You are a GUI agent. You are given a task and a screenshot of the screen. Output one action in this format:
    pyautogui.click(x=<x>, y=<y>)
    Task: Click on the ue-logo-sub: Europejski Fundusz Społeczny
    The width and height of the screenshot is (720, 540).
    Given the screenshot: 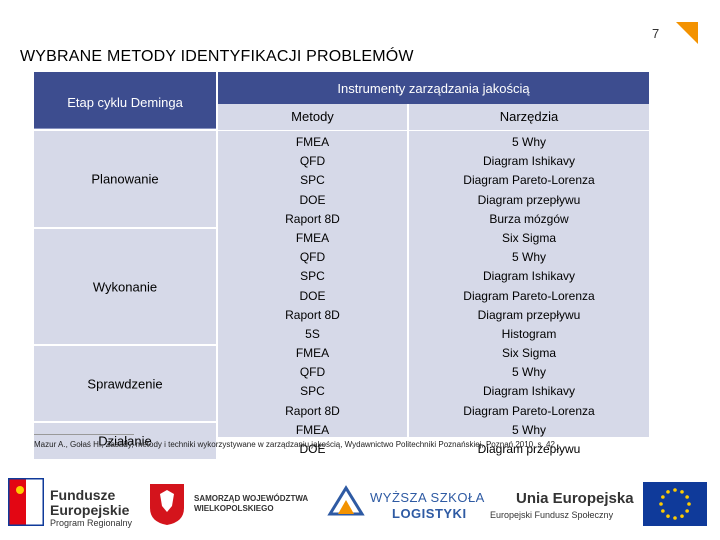 What is the action you would take?
    pyautogui.click(x=552, y=515)
    